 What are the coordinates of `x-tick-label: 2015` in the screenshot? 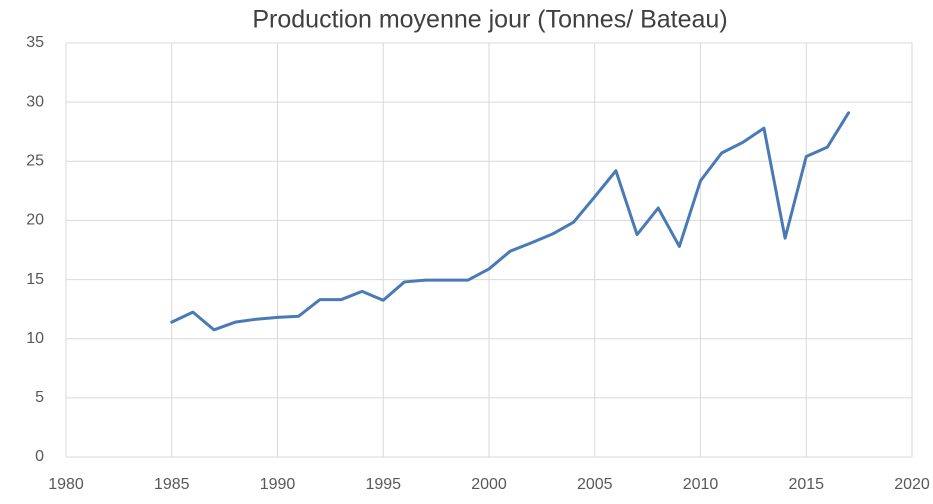 It's located at (806, 484).